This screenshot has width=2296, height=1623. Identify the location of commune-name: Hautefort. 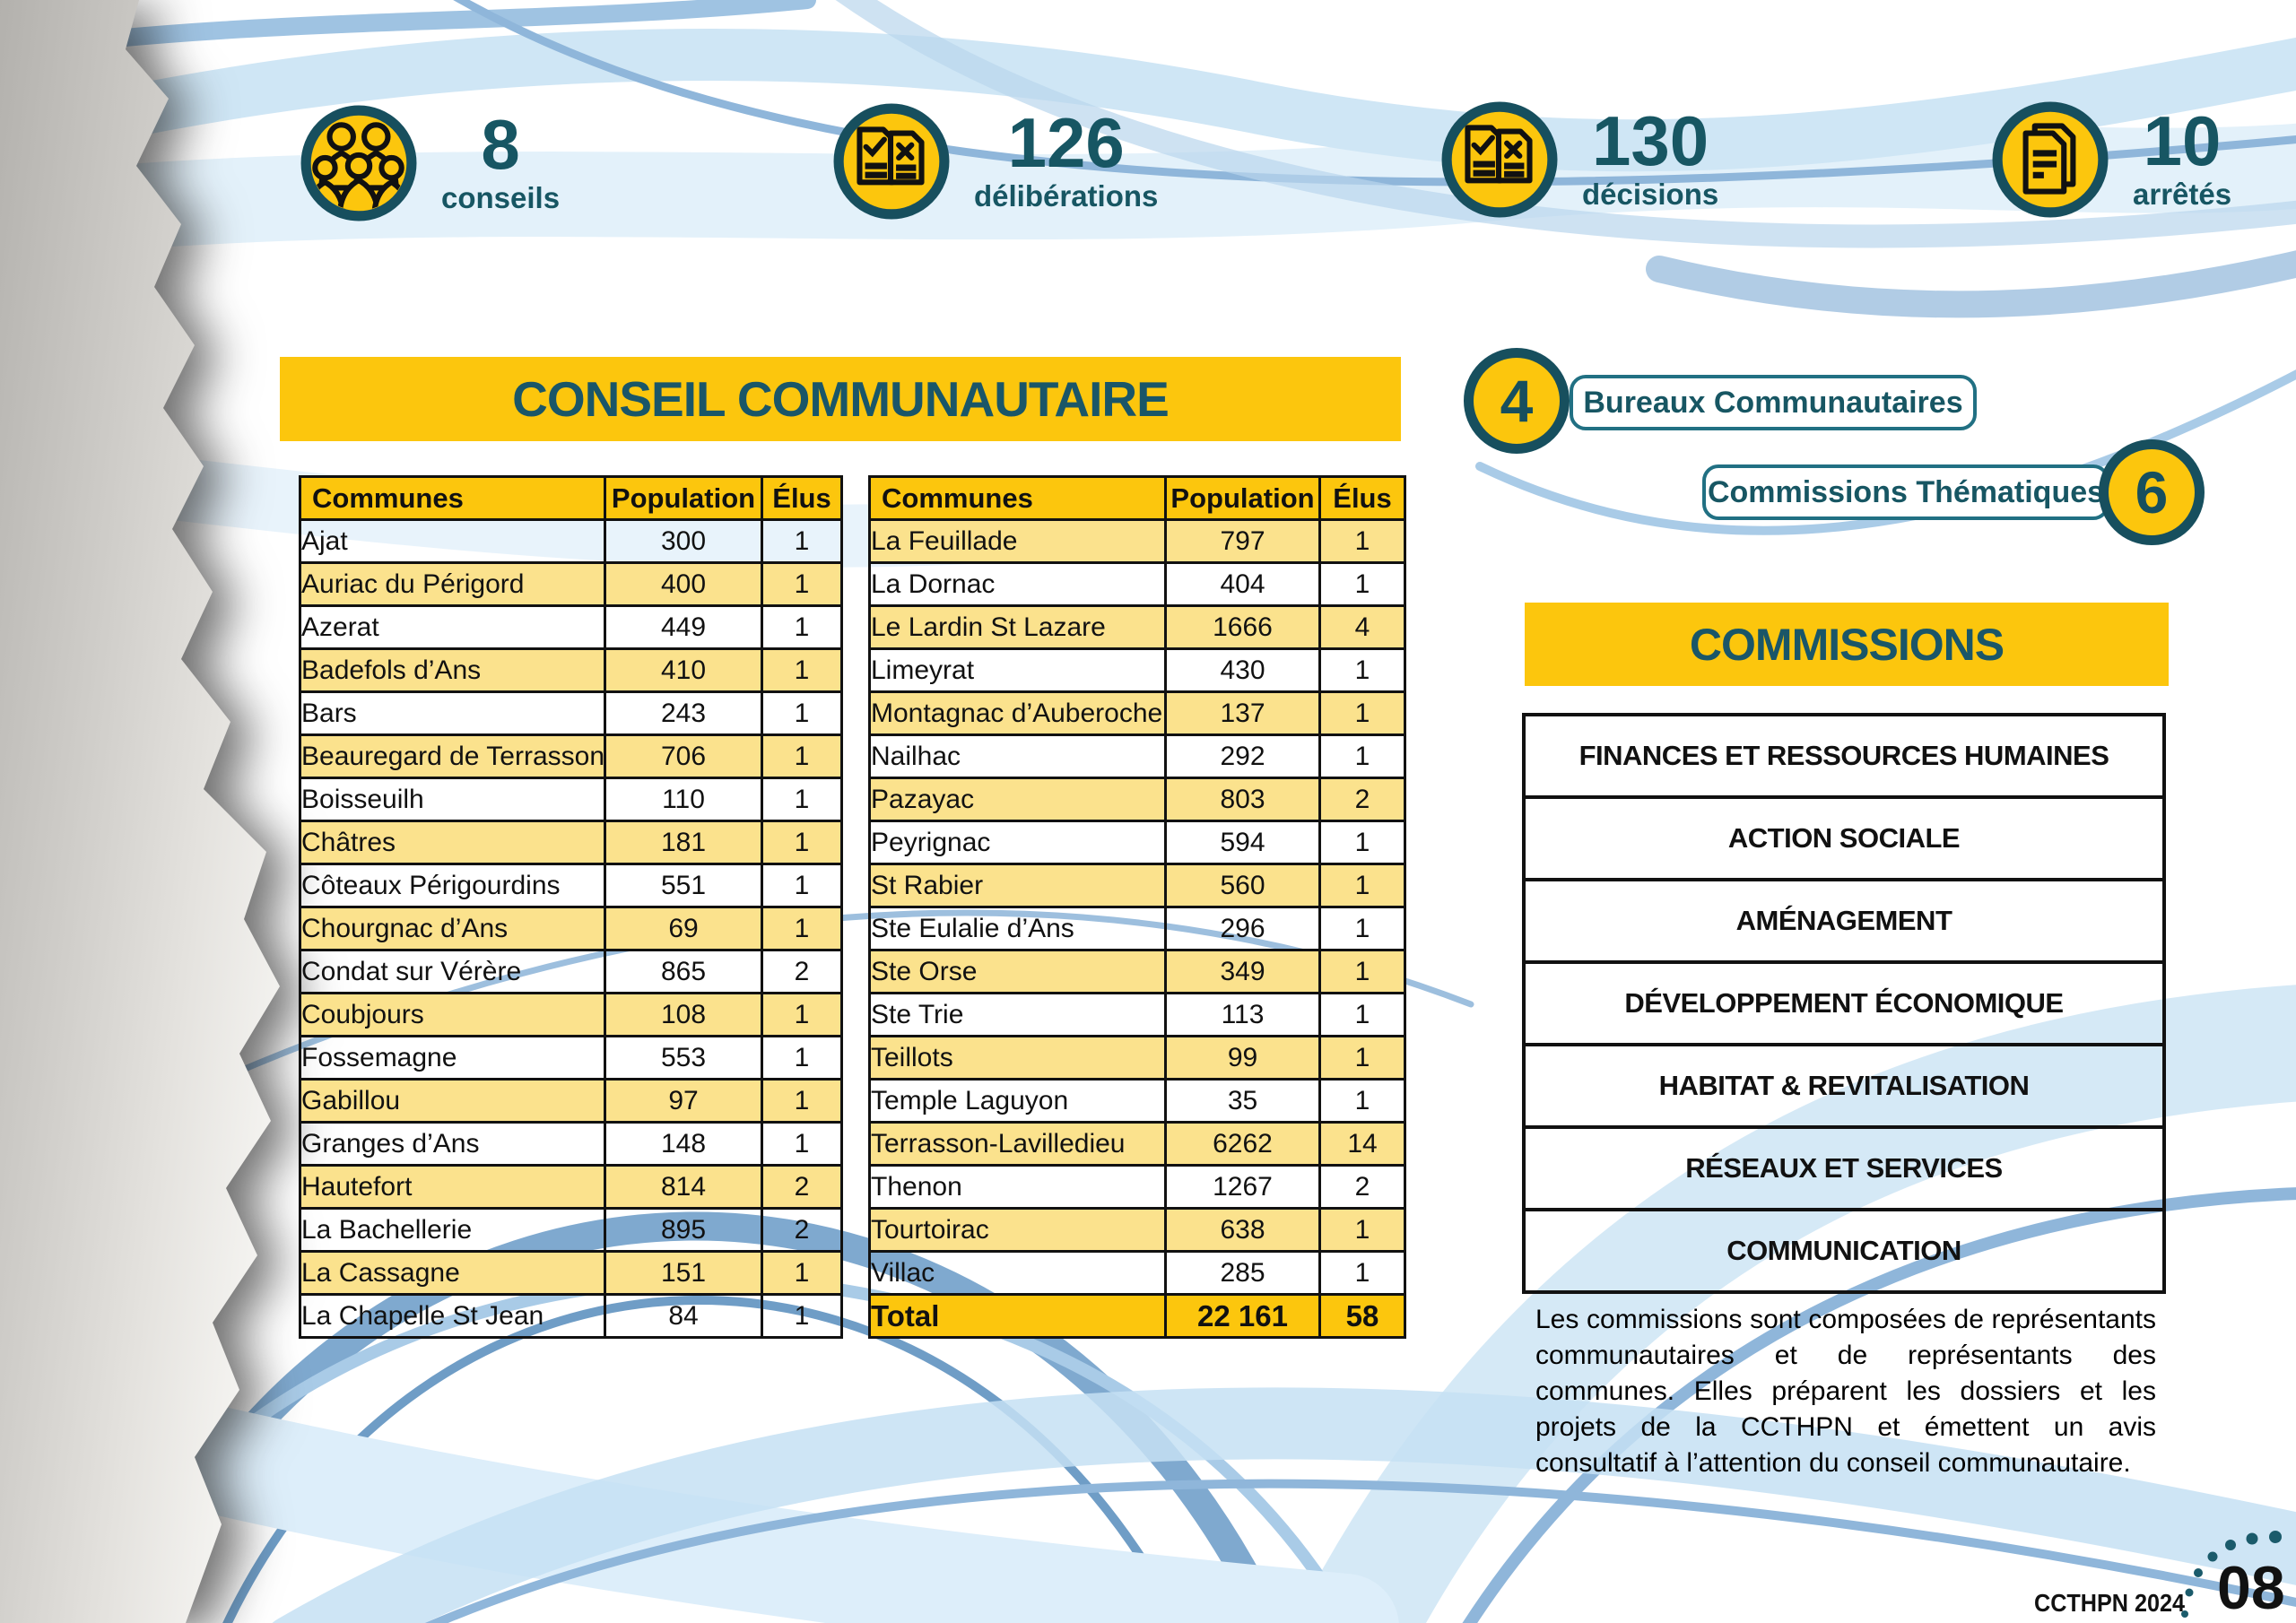
(452, 1187).